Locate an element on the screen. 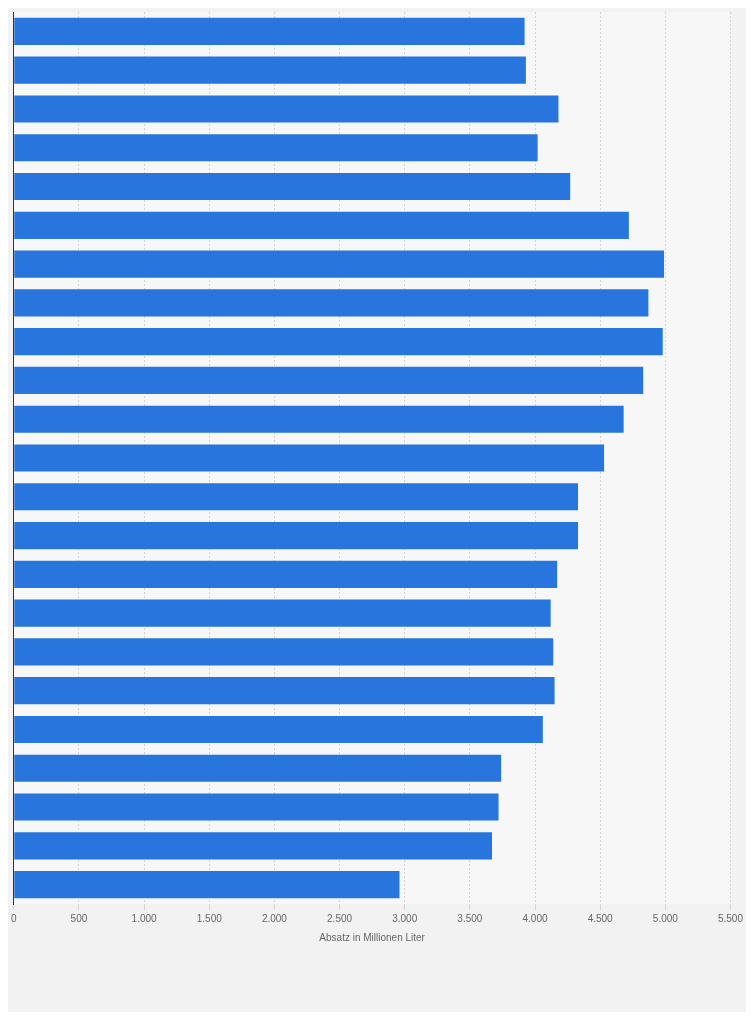 Image resolution: width=754 pixels, height=1020 pixels. x-tick-label: 2.000 is located at coordinates (274, 918).